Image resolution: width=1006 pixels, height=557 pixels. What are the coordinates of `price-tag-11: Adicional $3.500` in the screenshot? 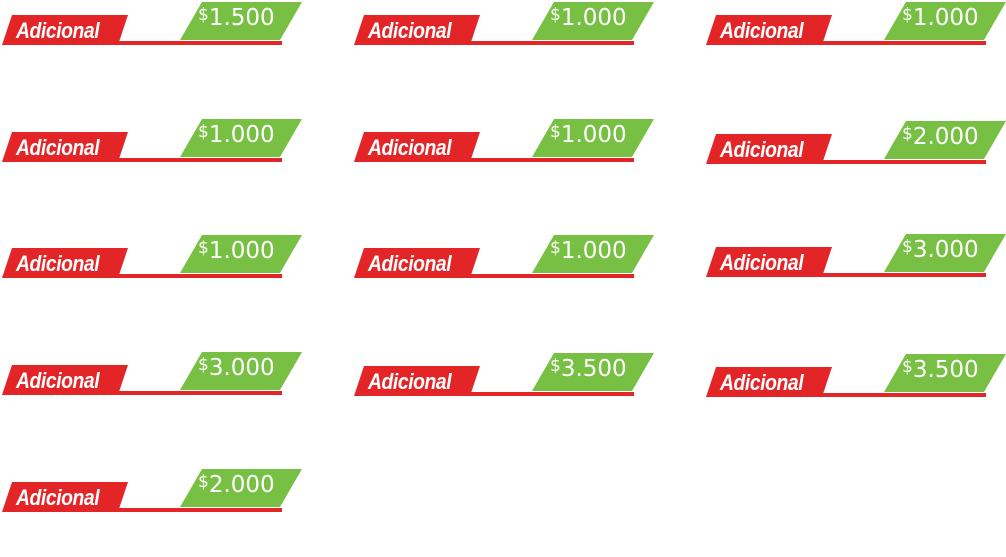 It's located at (504, 377).